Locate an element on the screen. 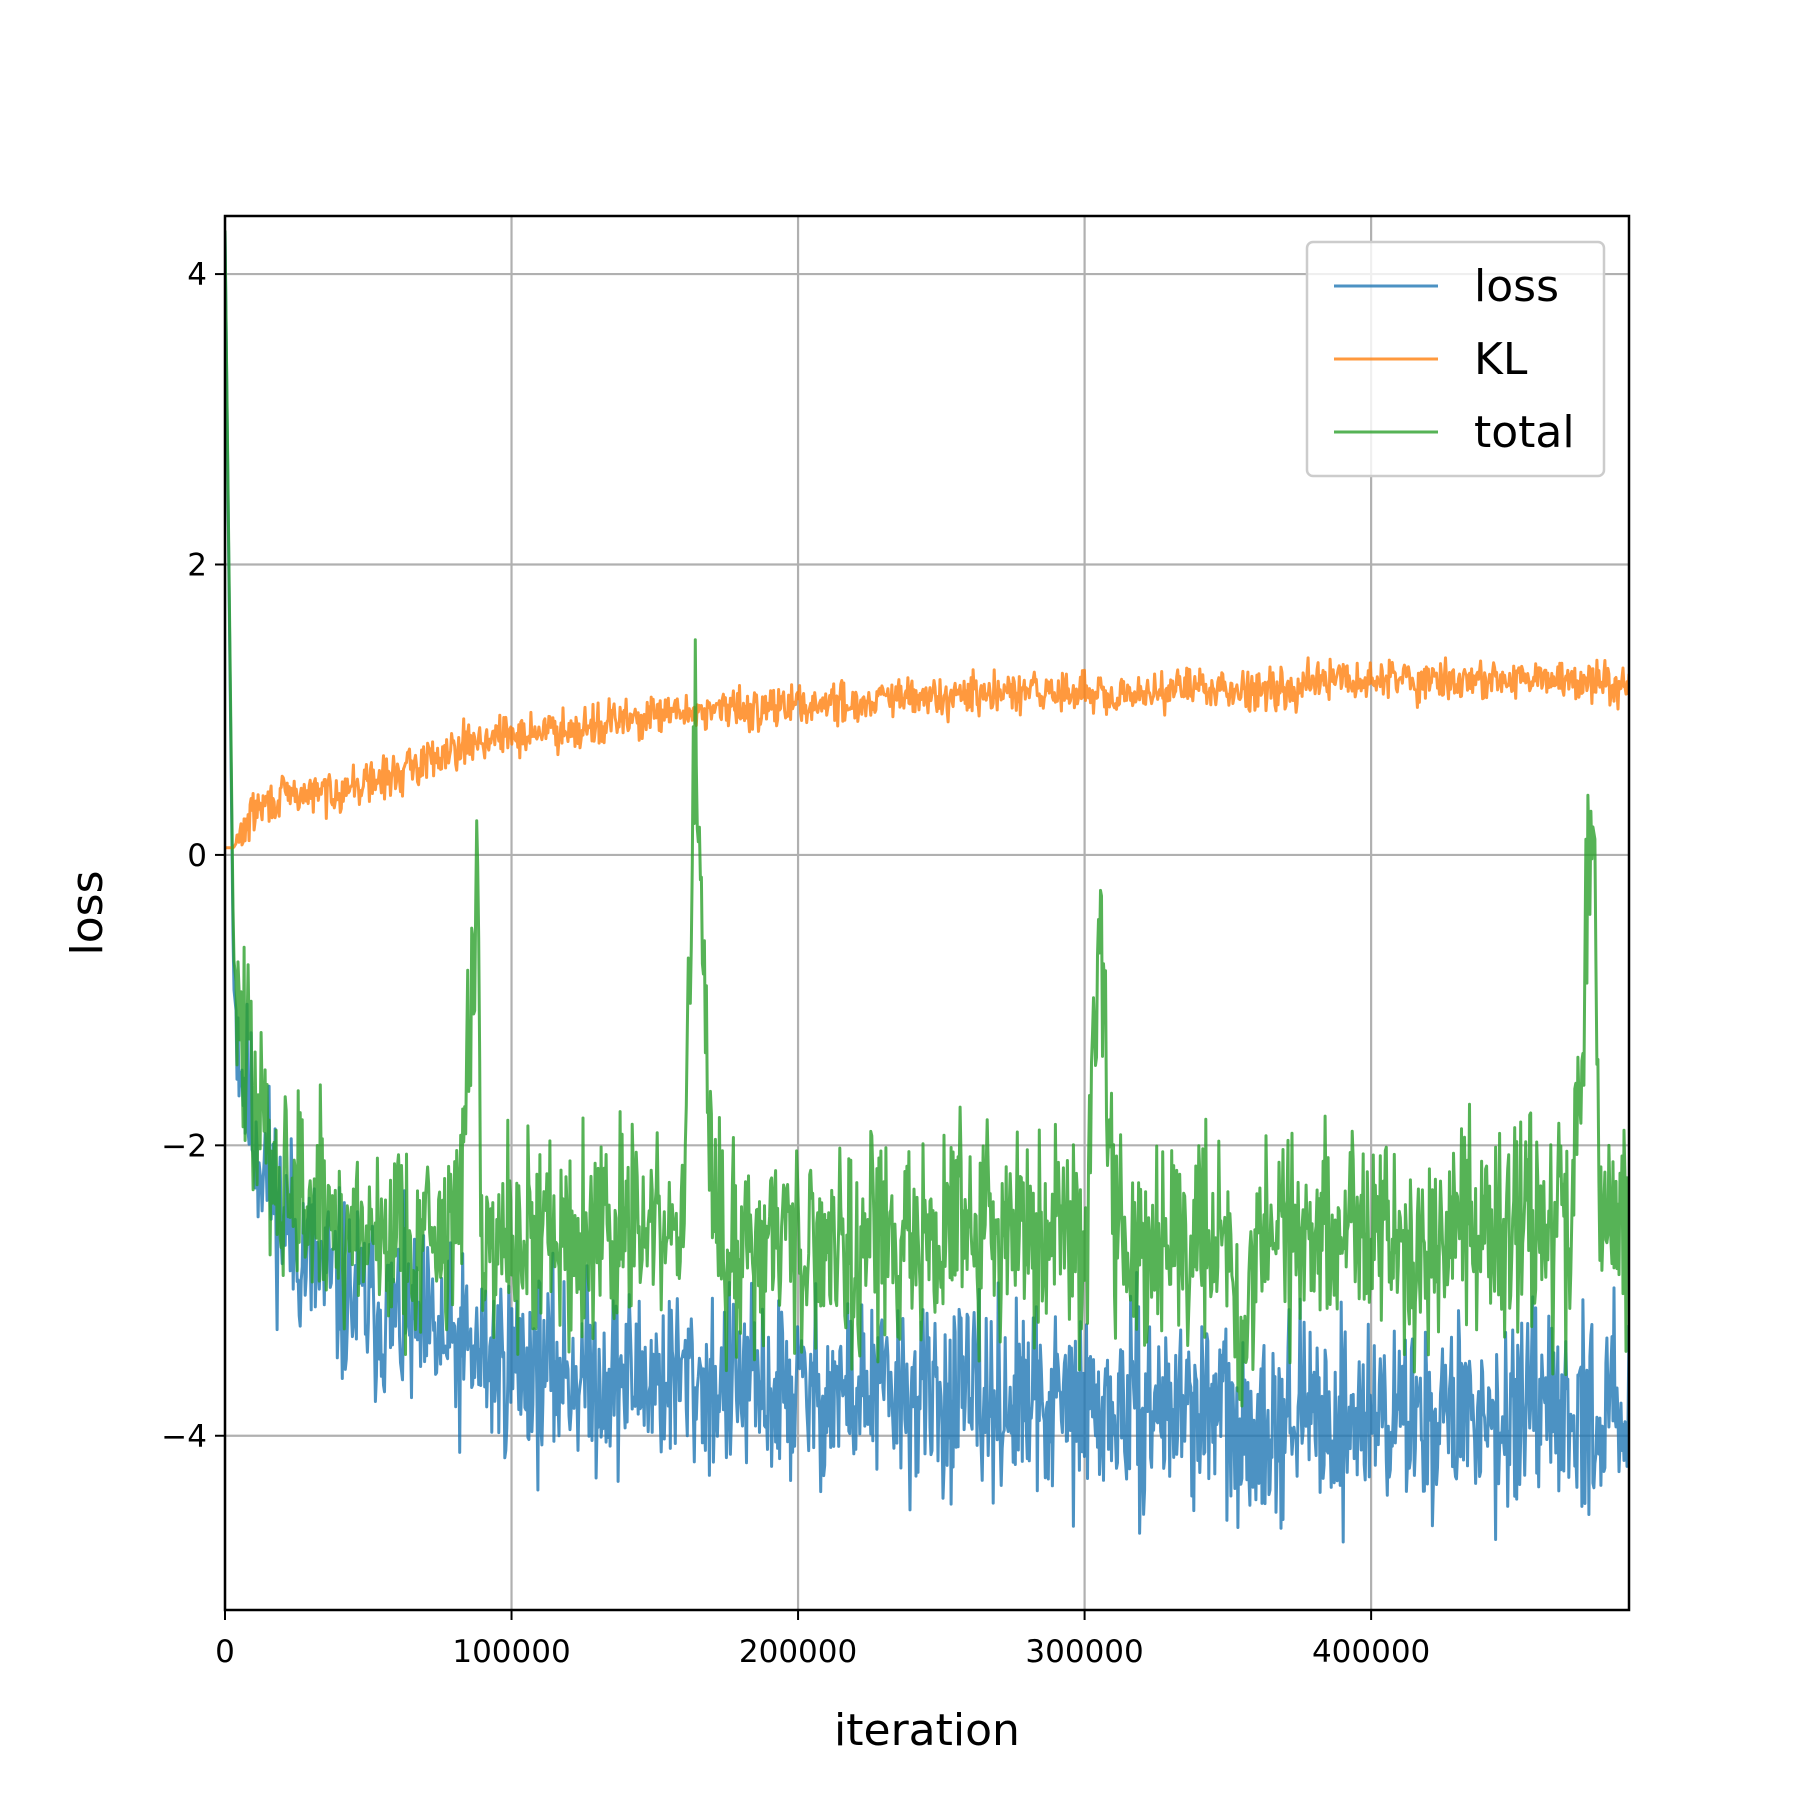  legend-box is located at coordinates (1455, 359).